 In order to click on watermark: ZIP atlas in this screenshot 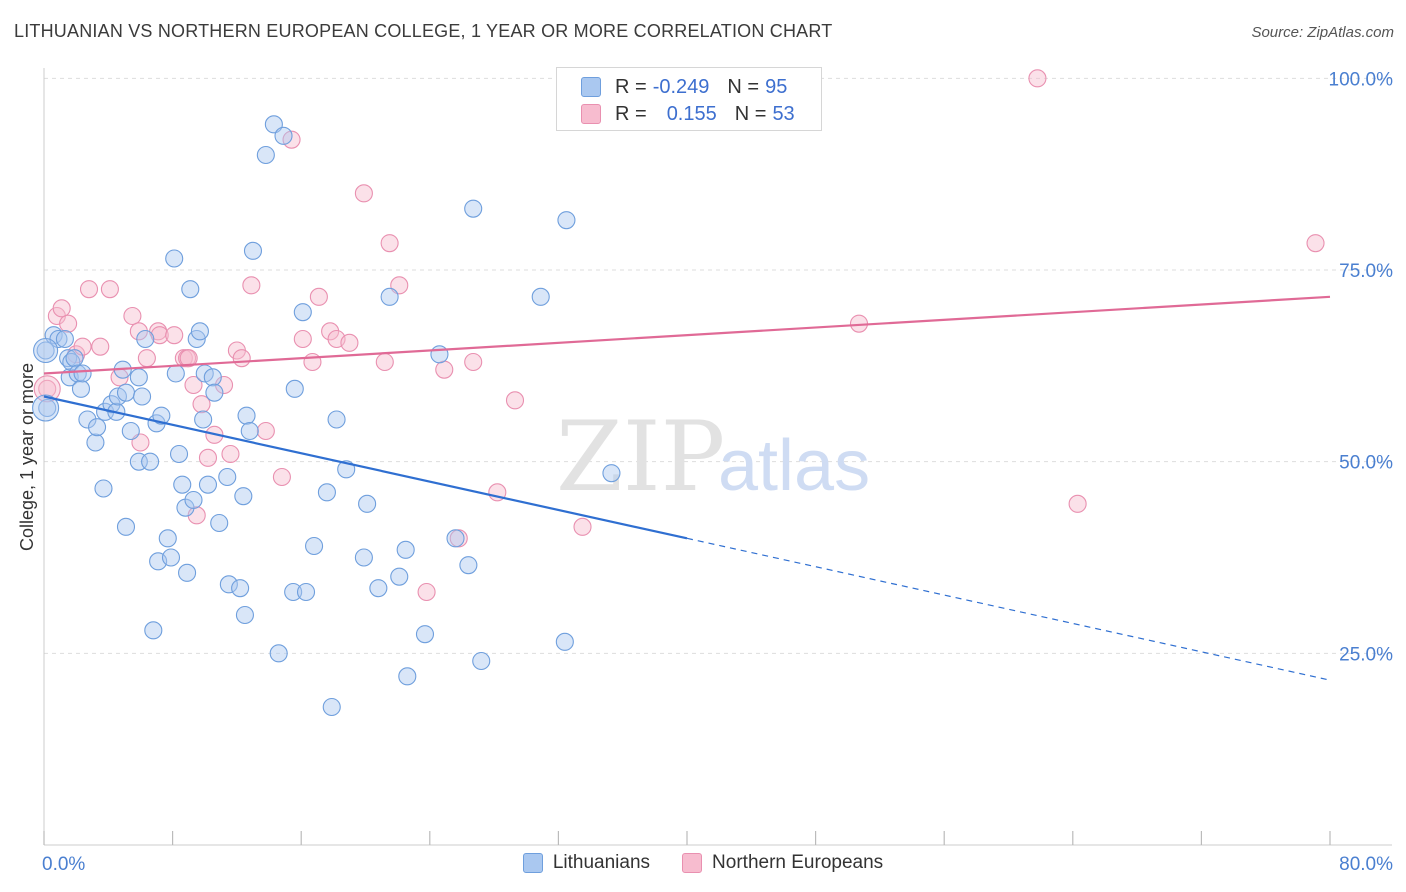, I will do `click(713, 457)`.